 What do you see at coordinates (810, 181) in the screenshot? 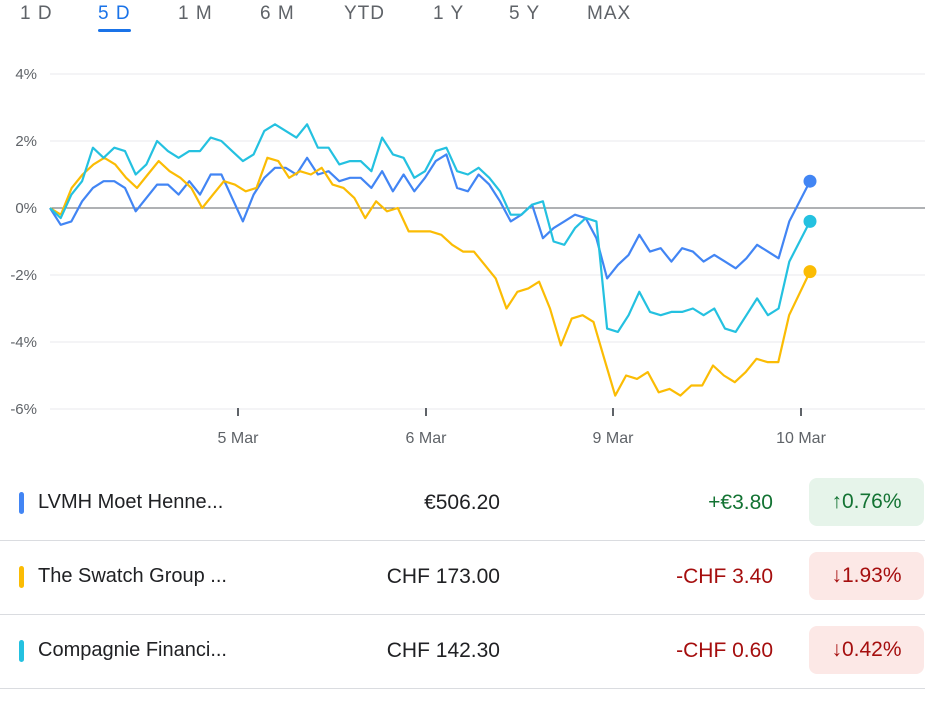
I see `series-end-point-lvmh` at bounding box center [810, 181].